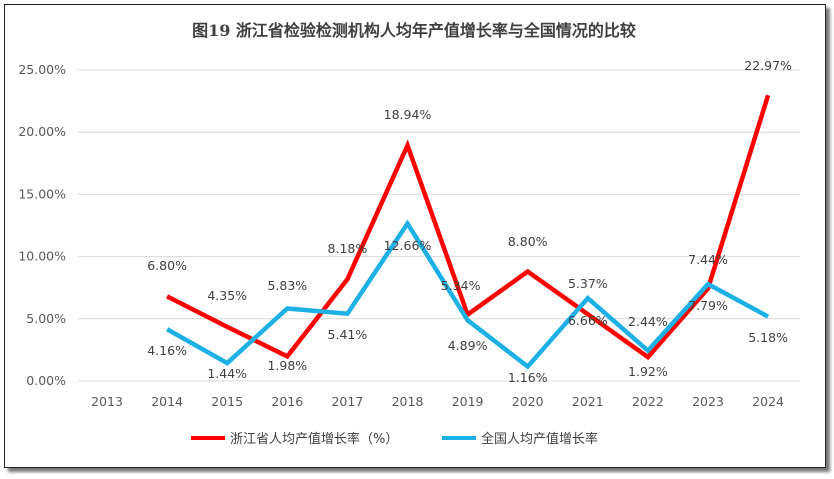 This screenshot has height=479, width=834. Describe the element at coordinates (708, 401) in the screenshot. I see `x-tick-label: 2023` at that location.